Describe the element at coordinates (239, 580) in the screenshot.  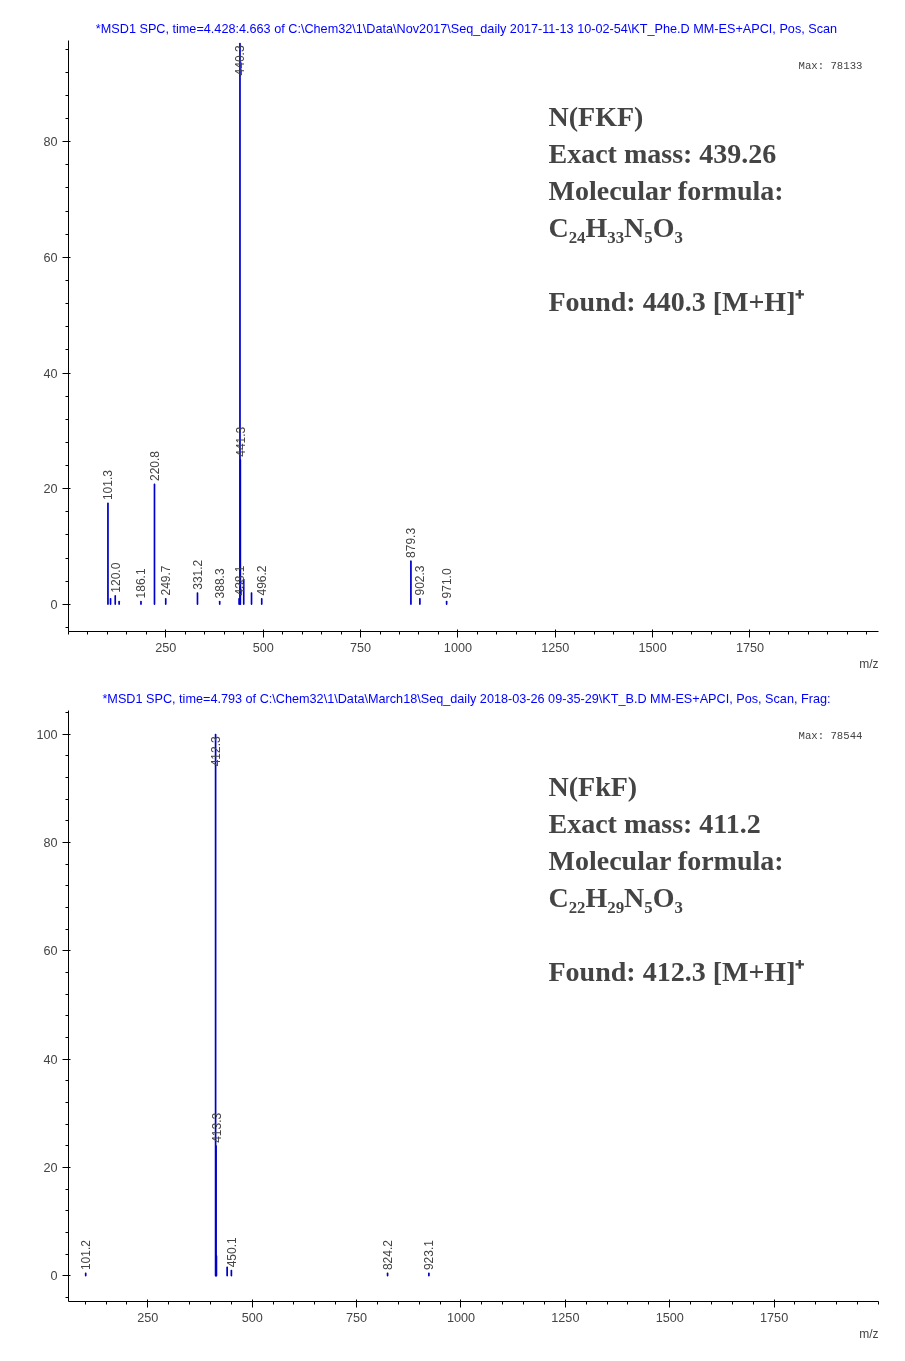
I see `annotation: 438.1` at that location.